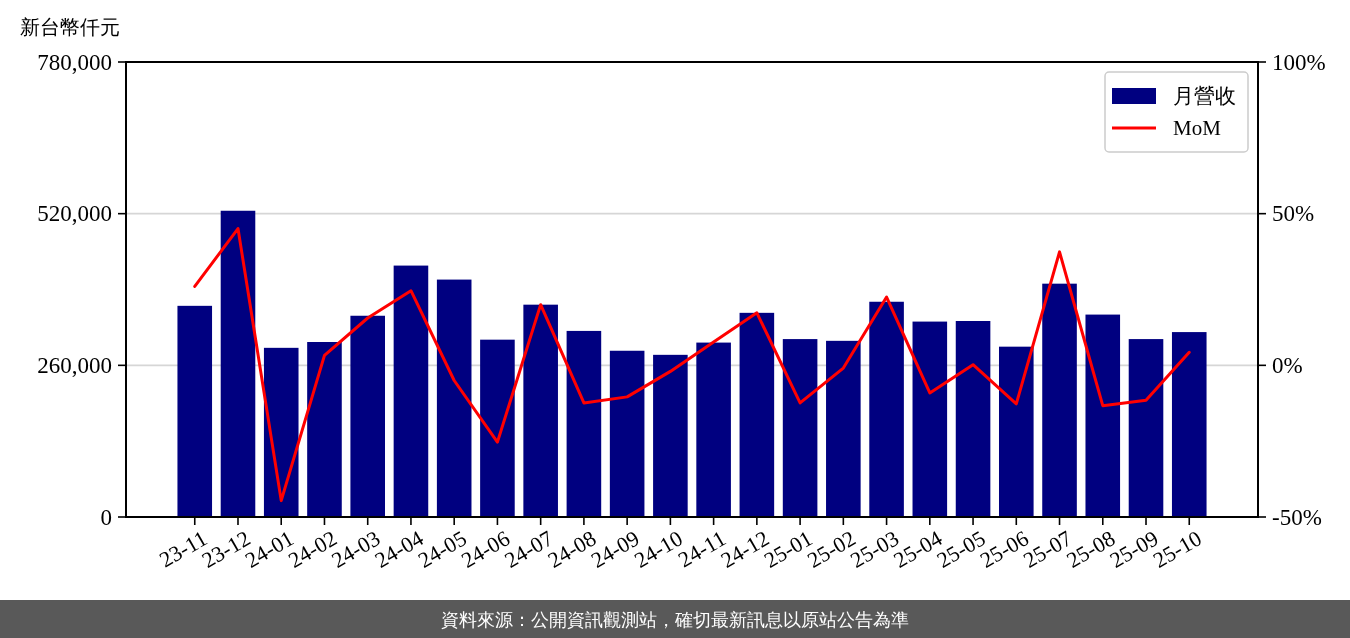  What do you see at coordinates (1287, 365) in the screenshot?
I see `y2-tick-label: 0%` at bounding box center [1287, 365].